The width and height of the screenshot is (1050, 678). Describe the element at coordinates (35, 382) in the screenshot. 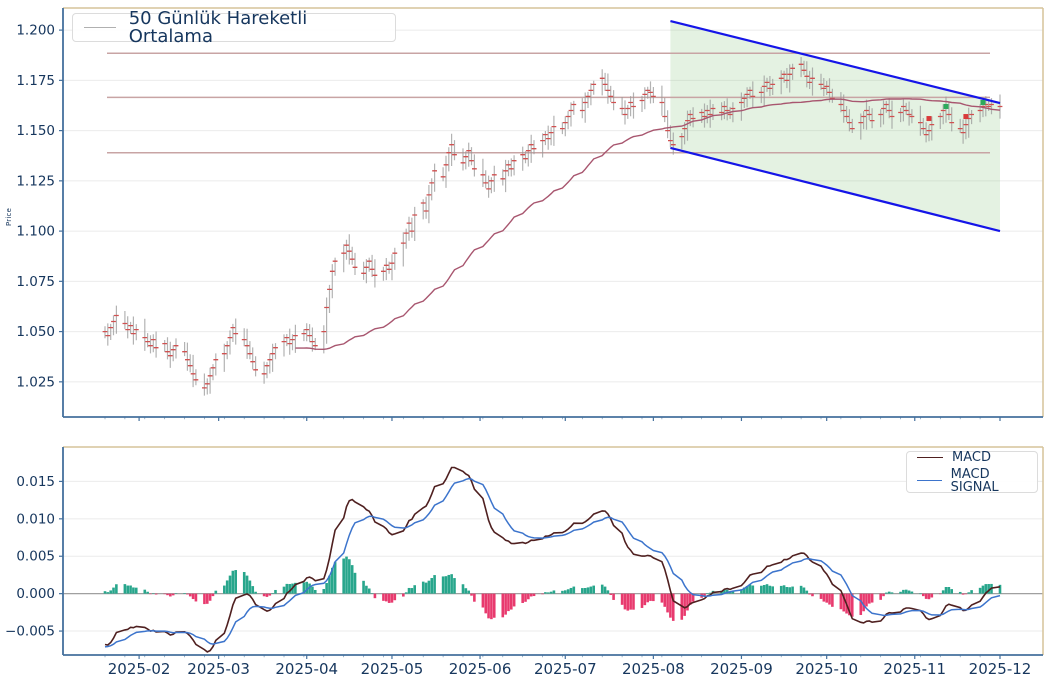

I see `svg-text: 1.025` at that location.